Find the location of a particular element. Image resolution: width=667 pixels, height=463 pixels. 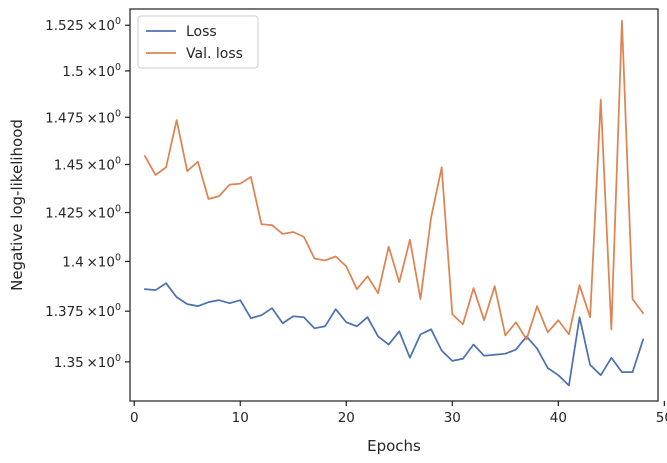

y-tick-label: 1.425 ×100 is located at coordinates (83, 213).